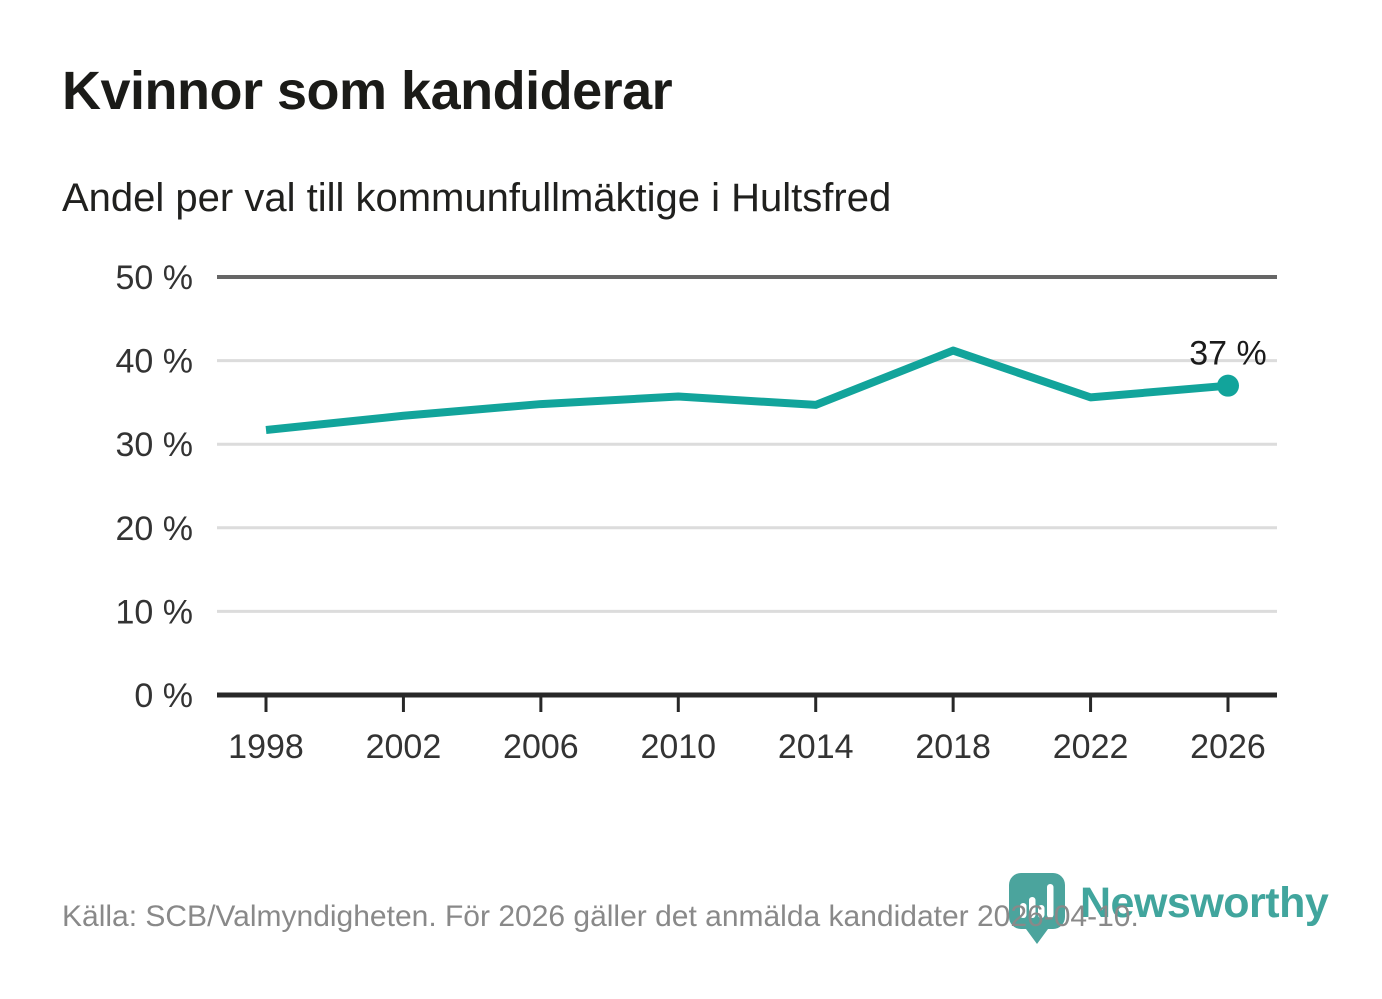  I want to click on x-tick-label: 2010, so click(678, 747).